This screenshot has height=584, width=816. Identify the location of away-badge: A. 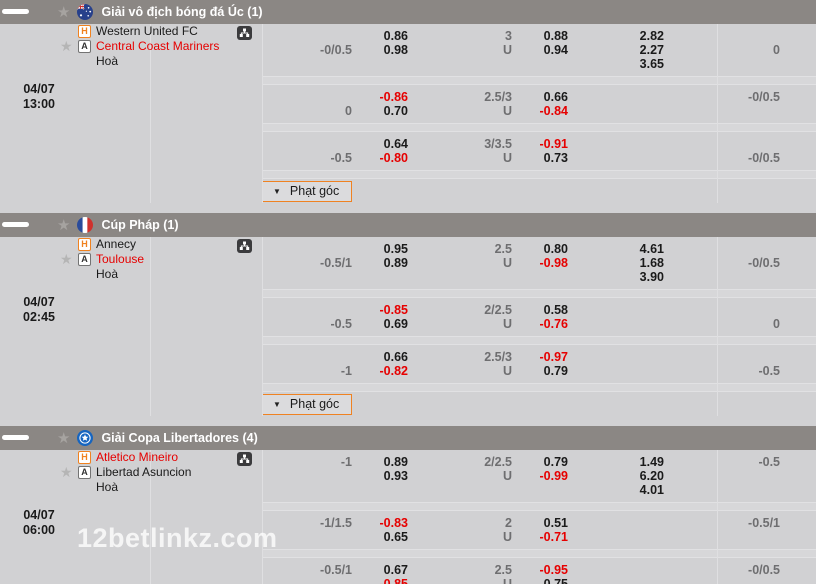
(84, 46).